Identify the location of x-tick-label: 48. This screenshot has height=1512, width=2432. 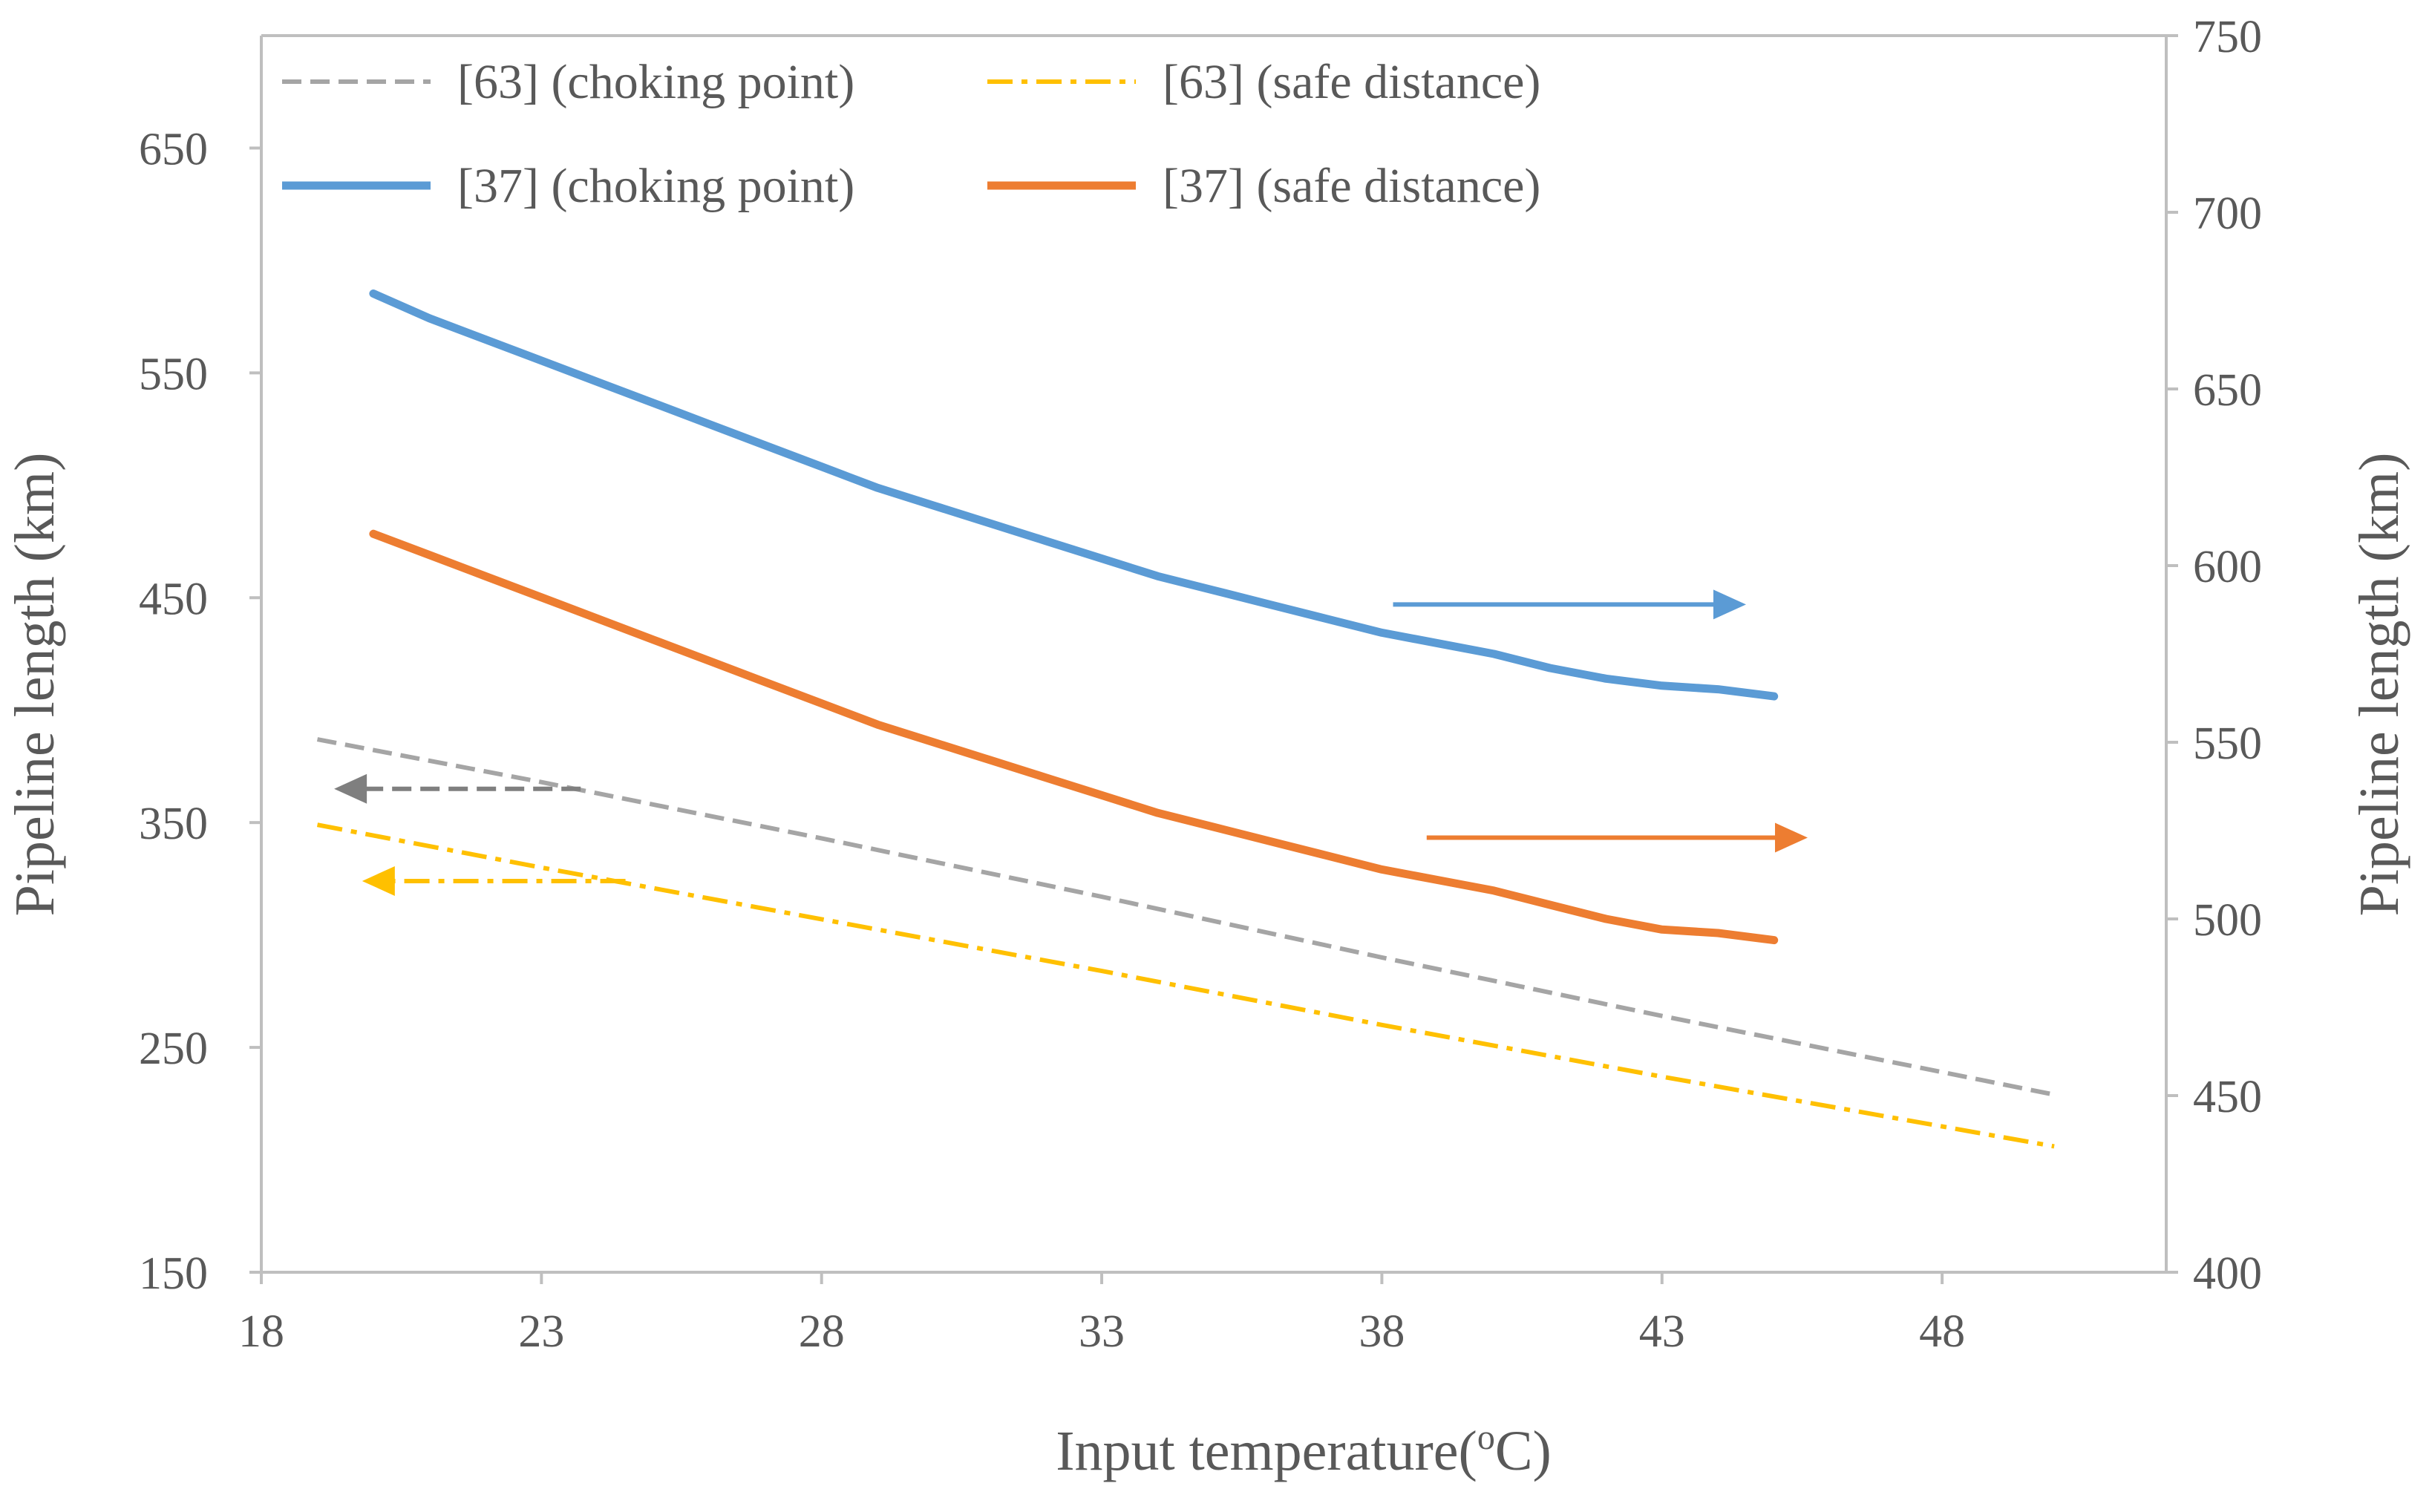
(1942, 1331).